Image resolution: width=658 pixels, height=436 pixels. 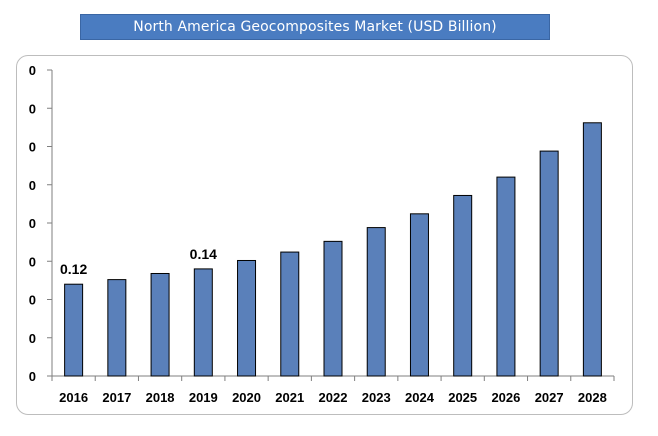 What do you see at coordinates (463, 285) in the screenshot?
I see `bar-2025` at bounding box center [463, 285].